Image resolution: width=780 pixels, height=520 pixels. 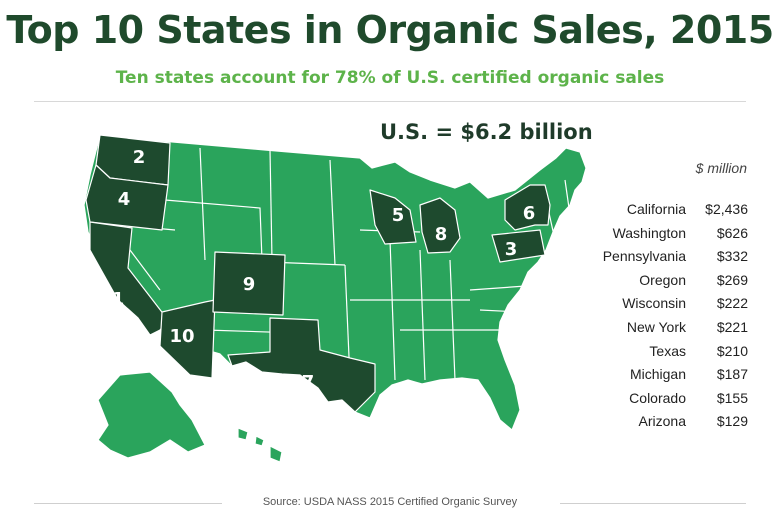 I want to click on row-state: Michigan, so click(x=657, y=374).